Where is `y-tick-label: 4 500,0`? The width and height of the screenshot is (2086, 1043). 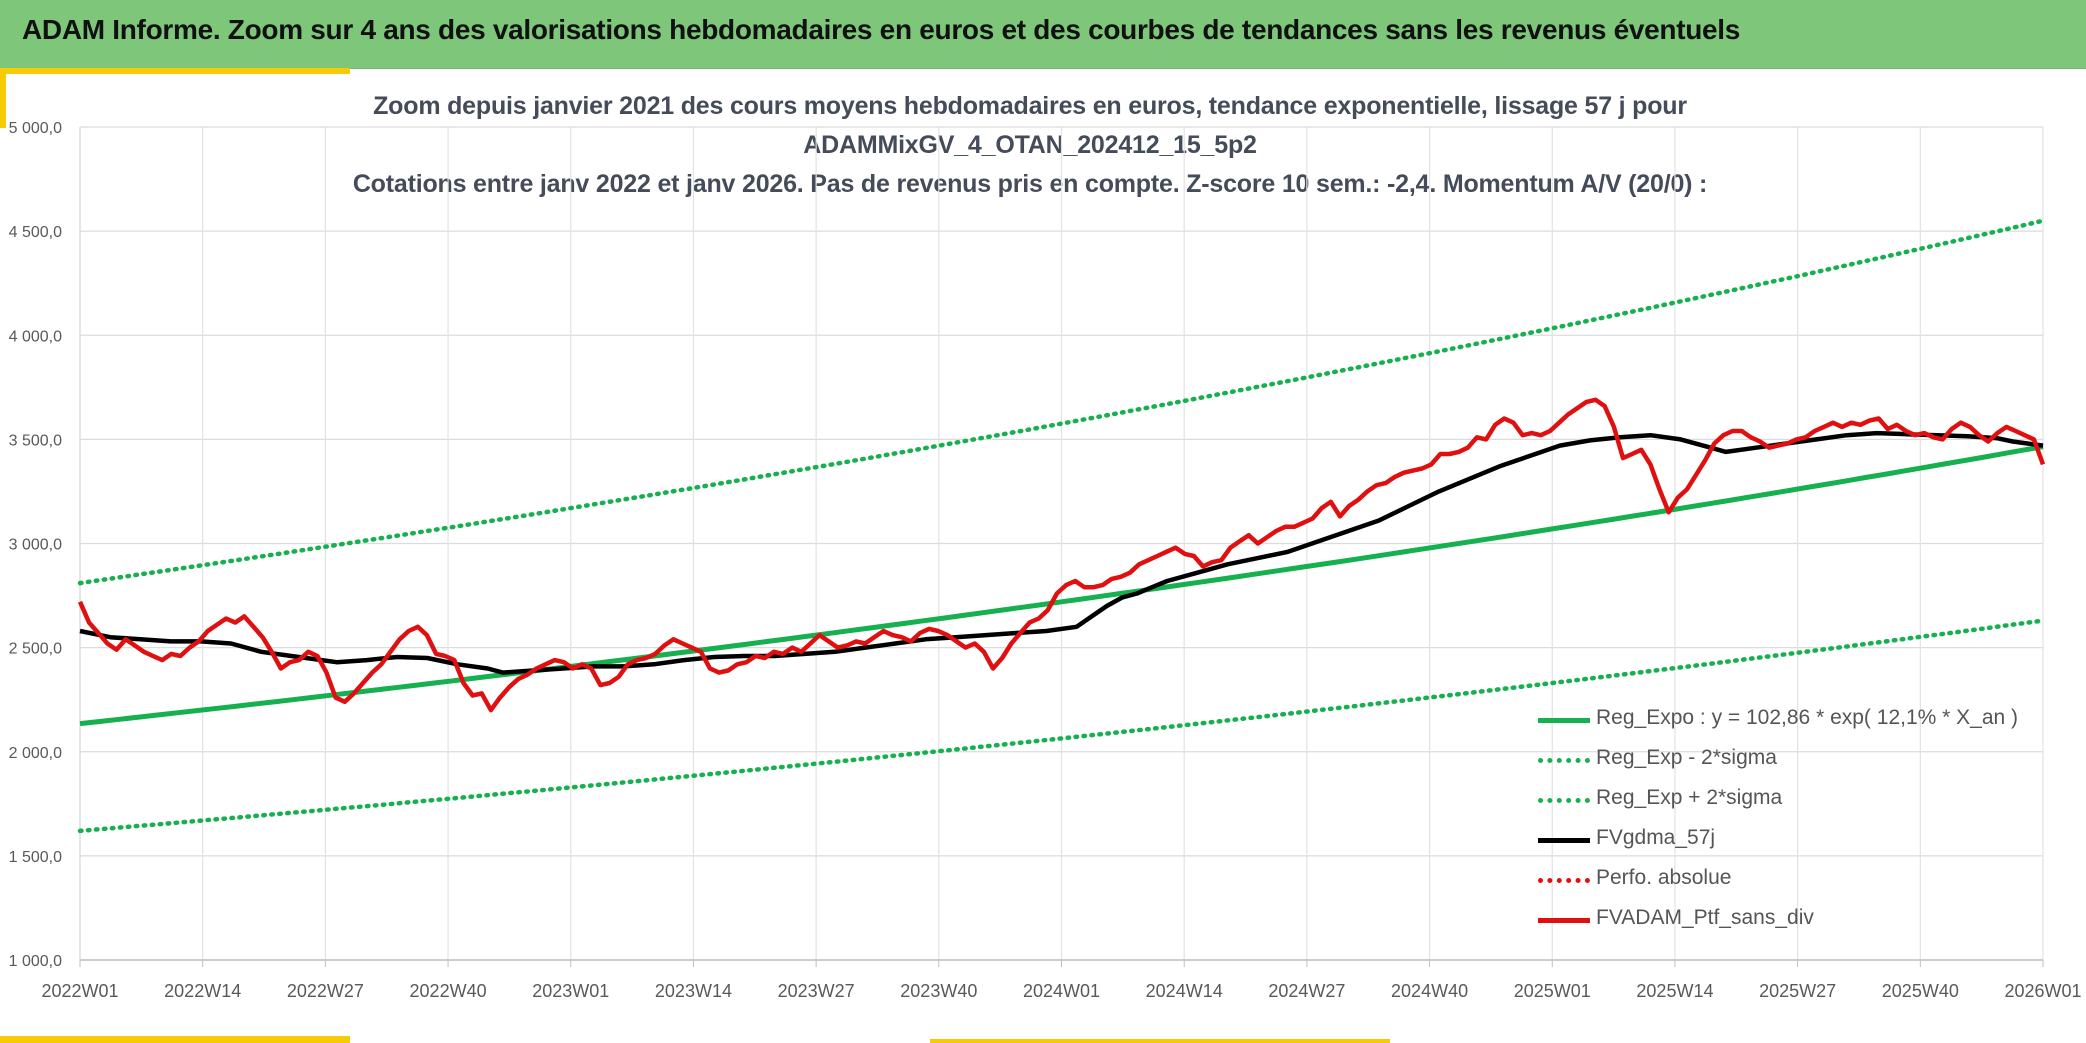
y-tick-label: 4 500,0 is located at coordinates (35, 232).